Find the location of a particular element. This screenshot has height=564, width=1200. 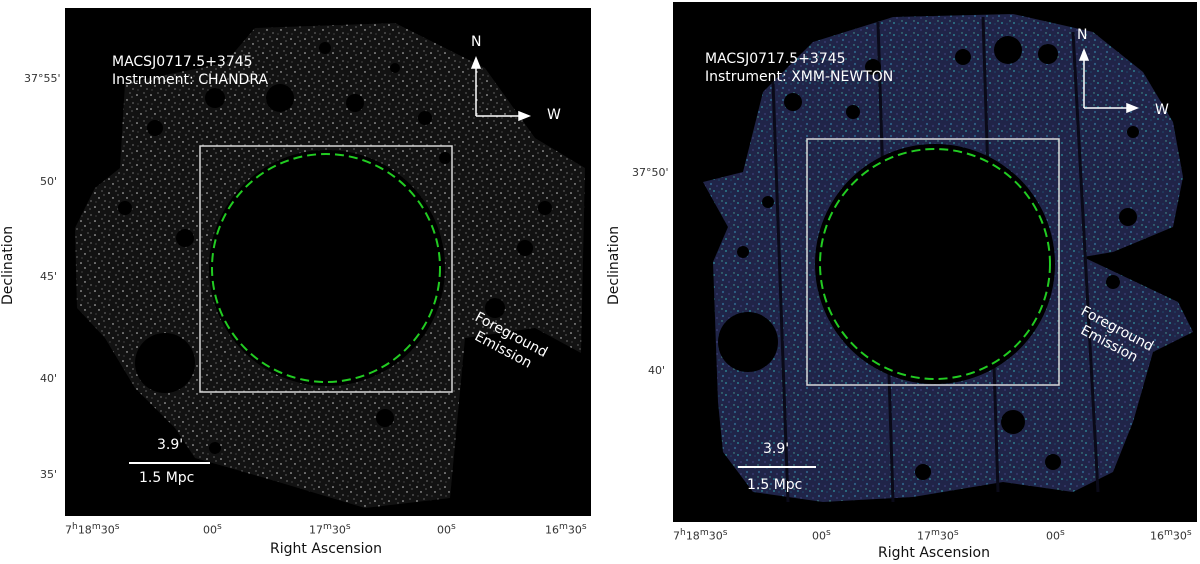

chandra-ytick: 45' is located at coordinates (49, 276).